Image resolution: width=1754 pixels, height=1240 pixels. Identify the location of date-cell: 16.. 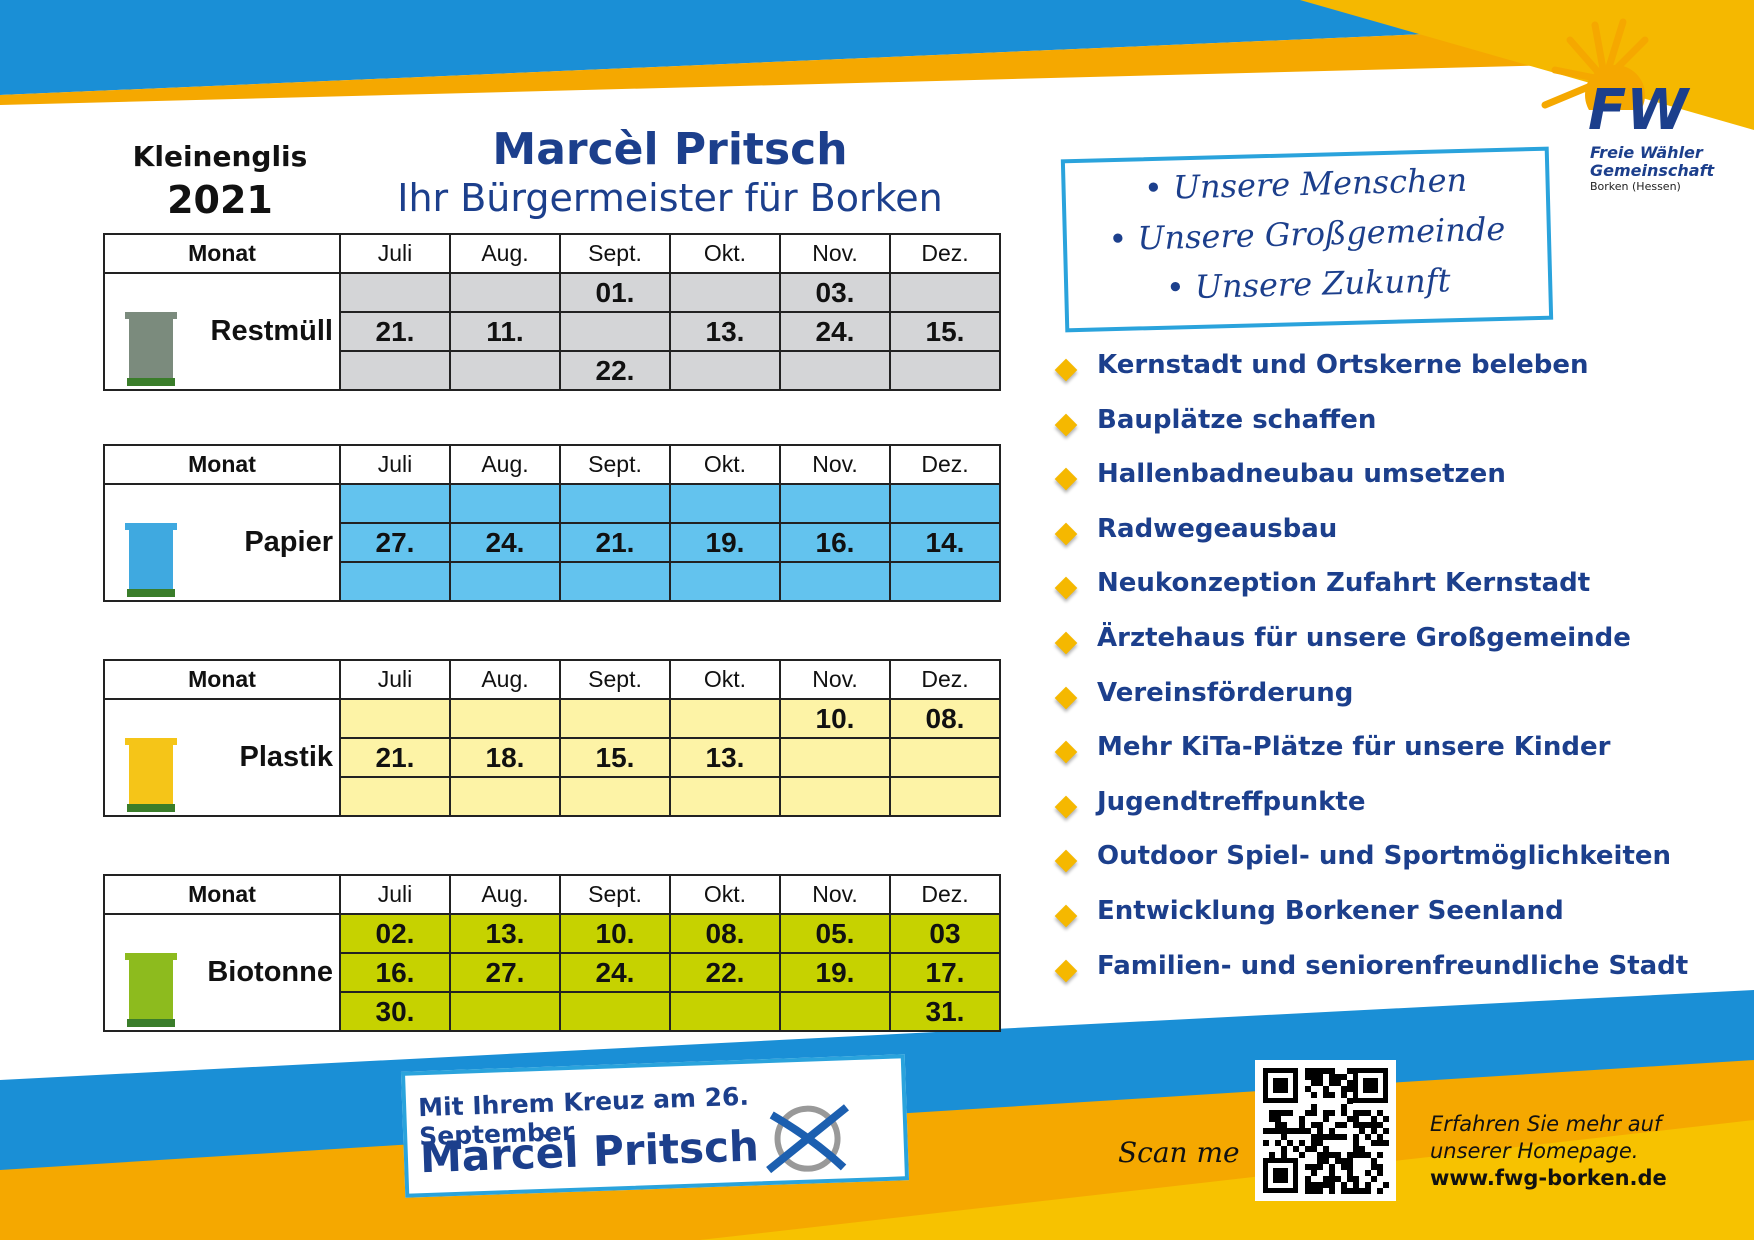
(395, 972).